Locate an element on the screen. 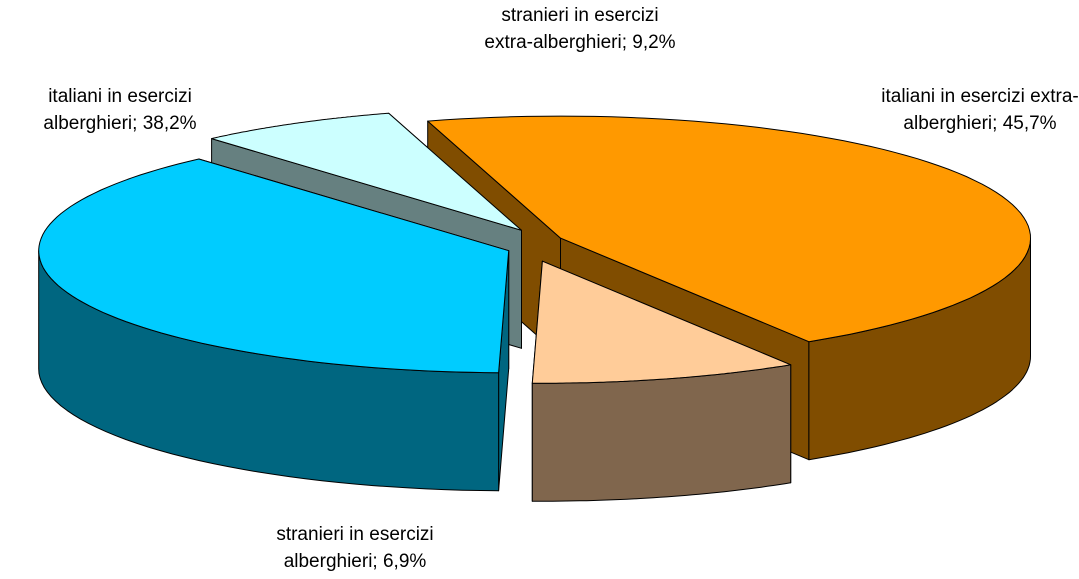 This screenshot has height=579, width=1079. slice-side is located at coordinates (661, 433).